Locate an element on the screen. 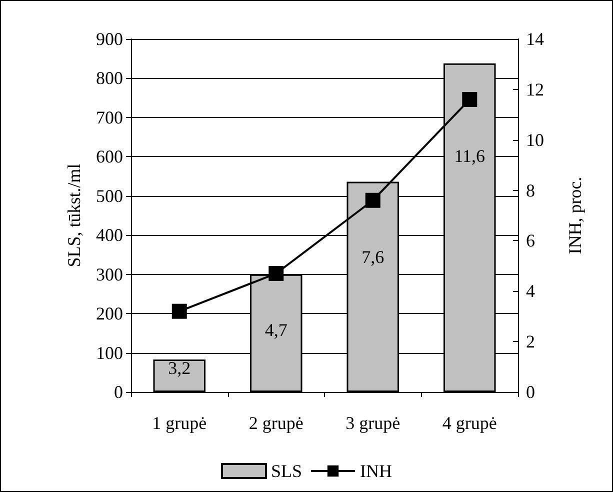  y-tick-label: 400 is located at coordinates (109, 235).